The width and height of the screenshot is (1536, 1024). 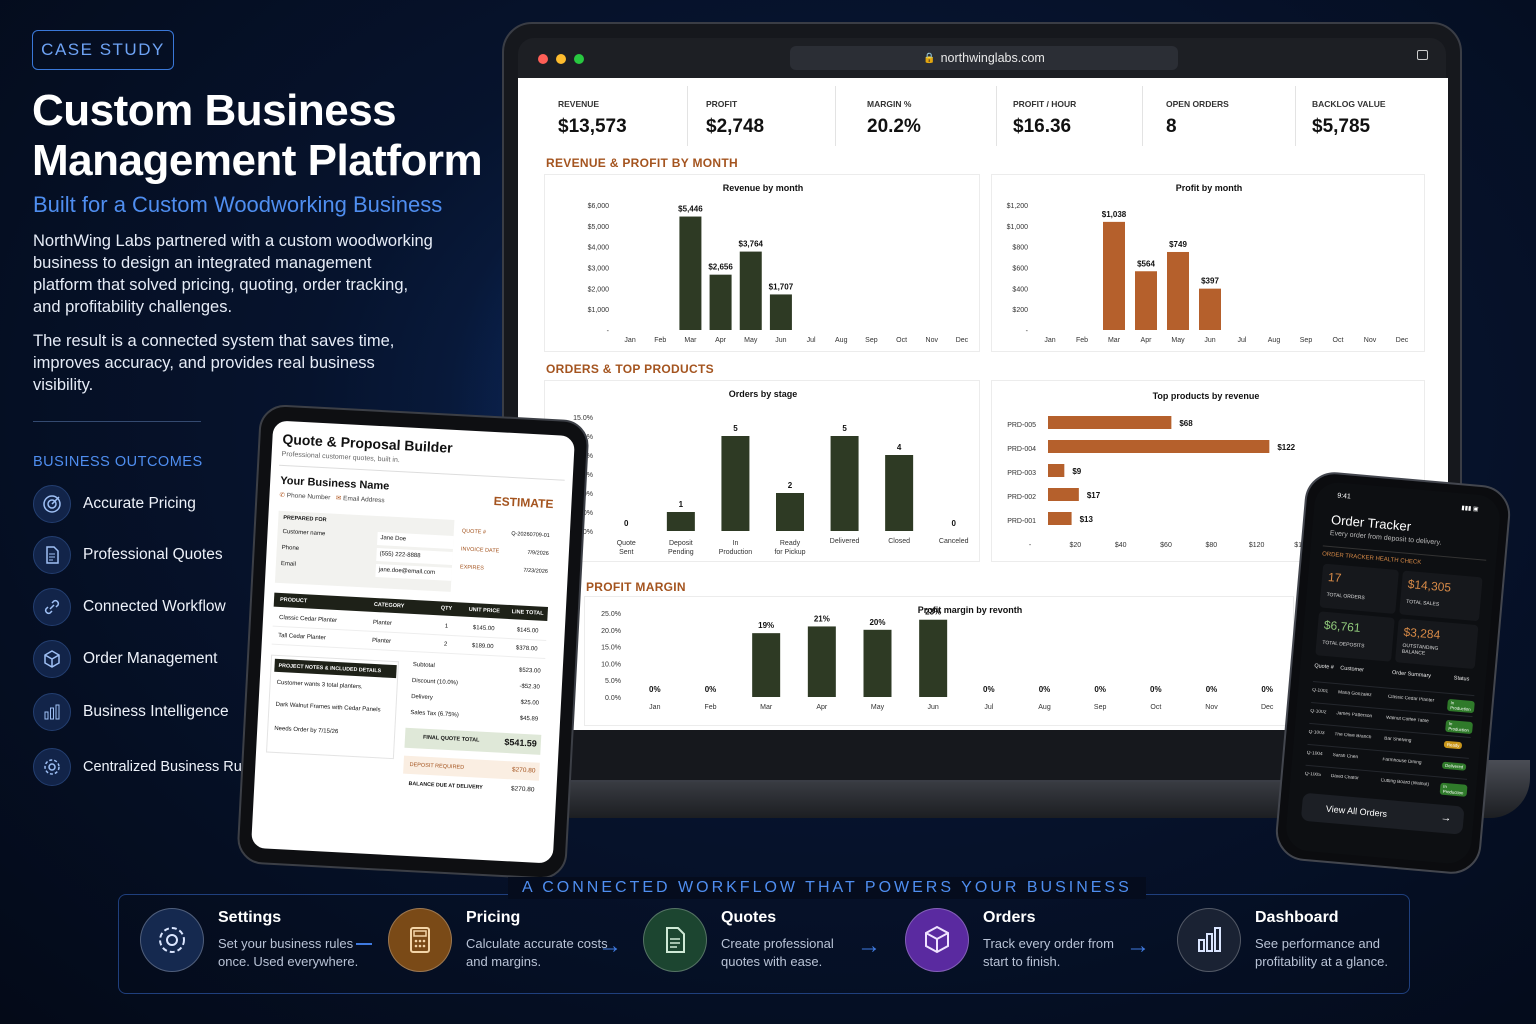 I want to click on section-rev-profit: REVENUE & PROFIT BY MONTH, so click(x=642, y=163).